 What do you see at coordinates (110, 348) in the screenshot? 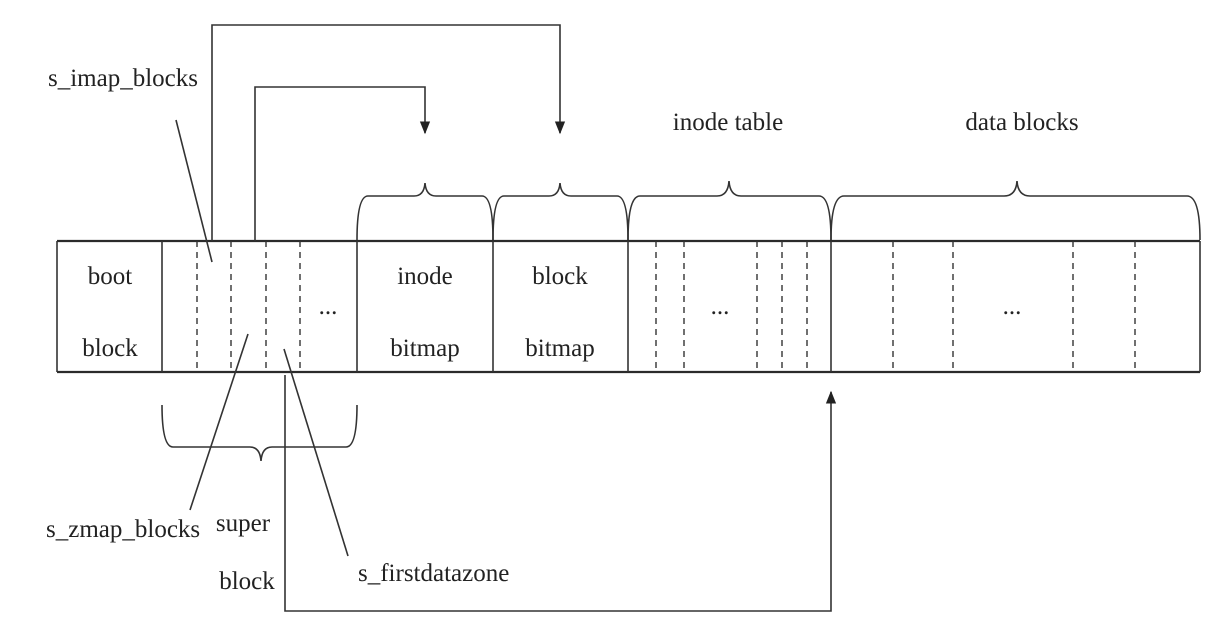
I see `boot-block-label-line2: block` at bounding box center [110, 348].